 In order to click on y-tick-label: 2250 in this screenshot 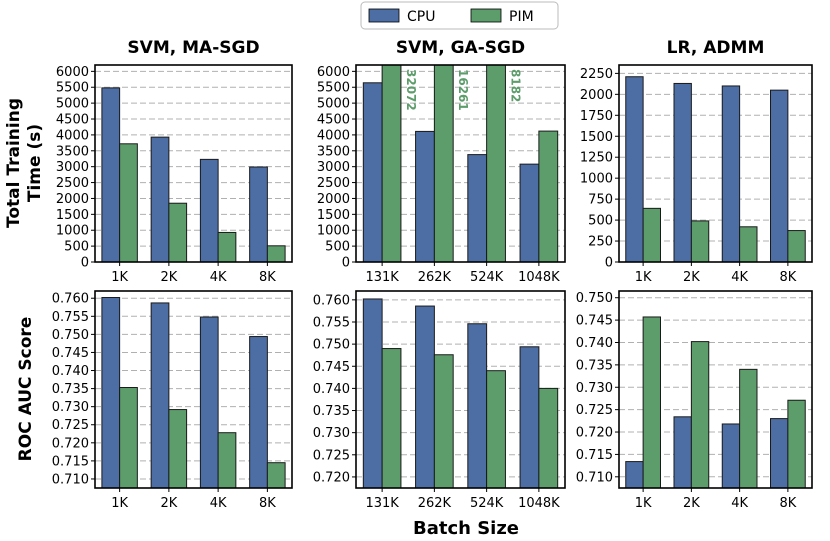, I will do `click(596, 74)`.